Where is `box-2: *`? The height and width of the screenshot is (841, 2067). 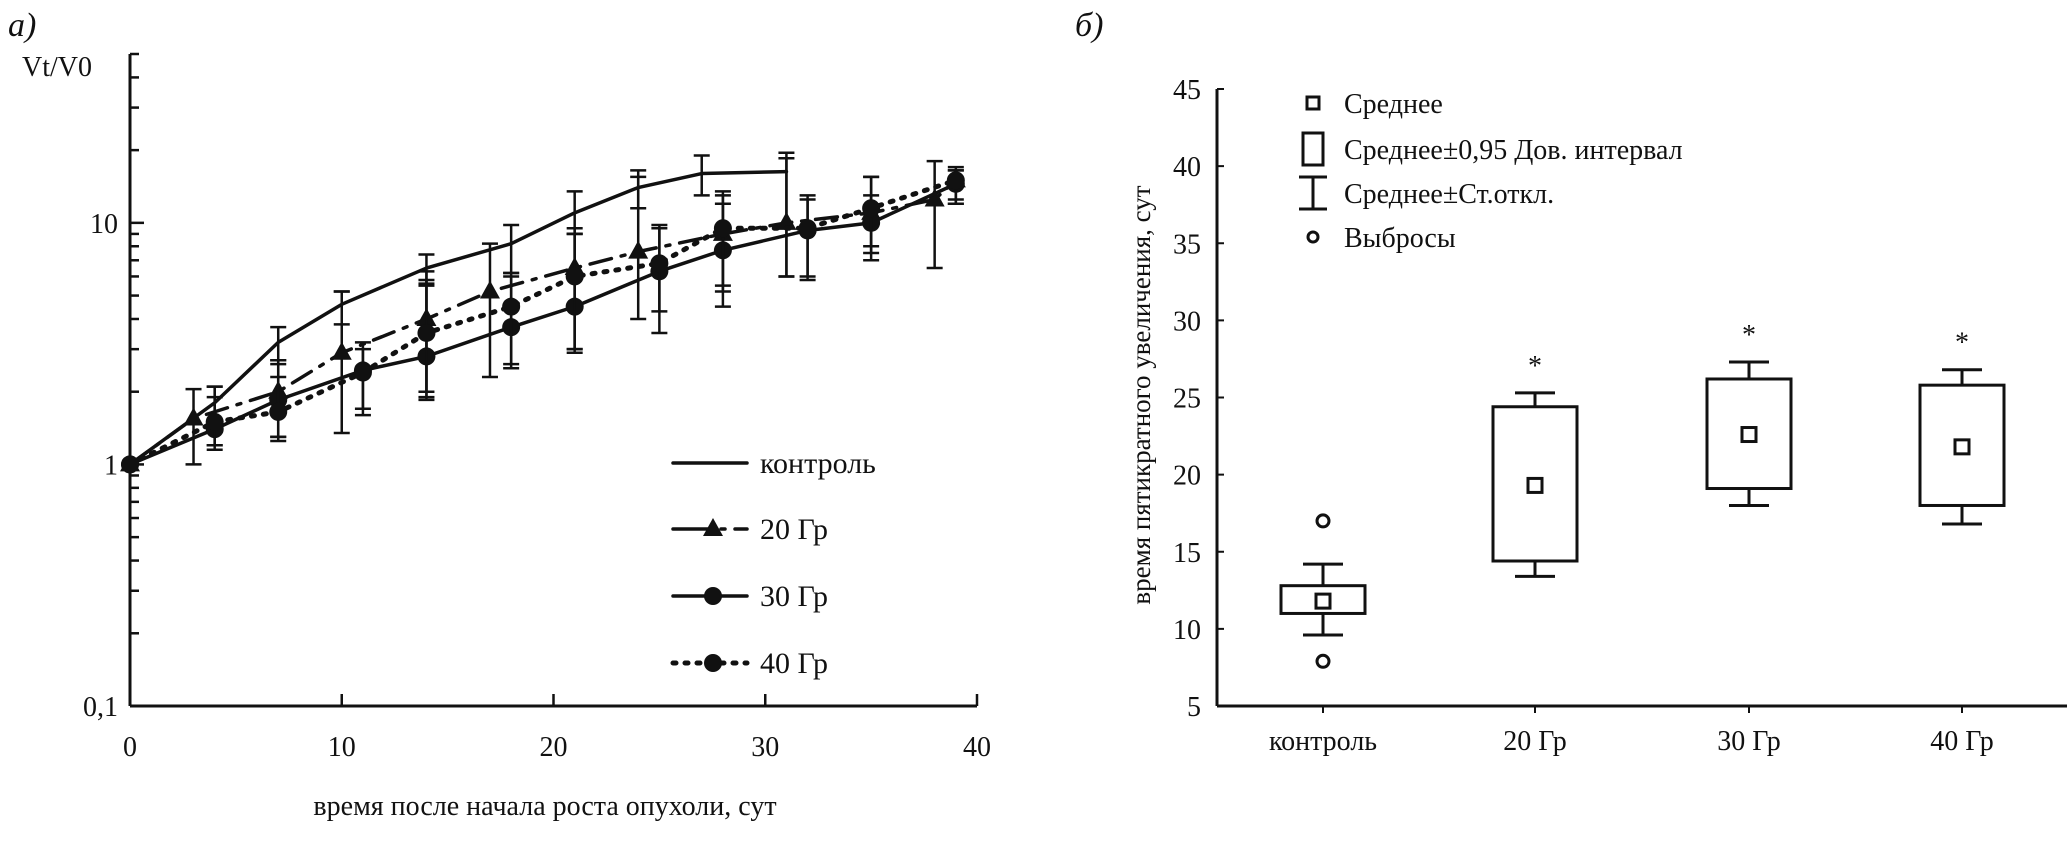
box-2: * is located at coordinates (1535, 464).